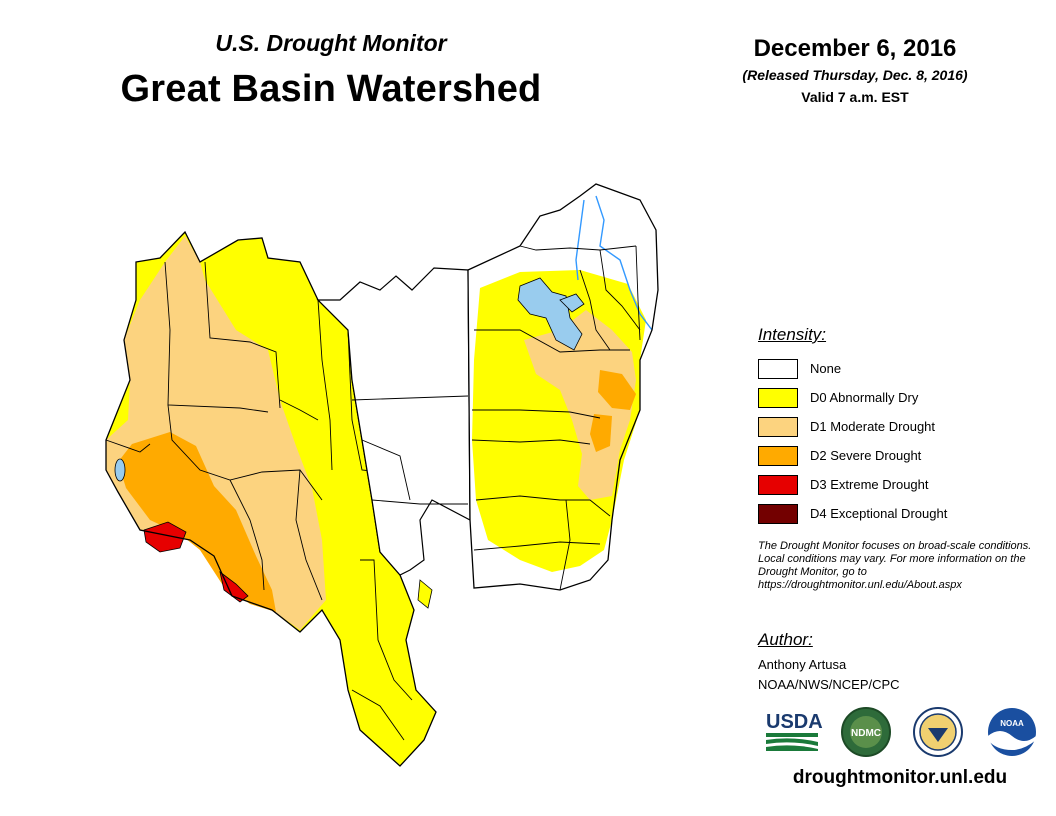  I want to click on usda-logo: USDA, so click(794, 731).